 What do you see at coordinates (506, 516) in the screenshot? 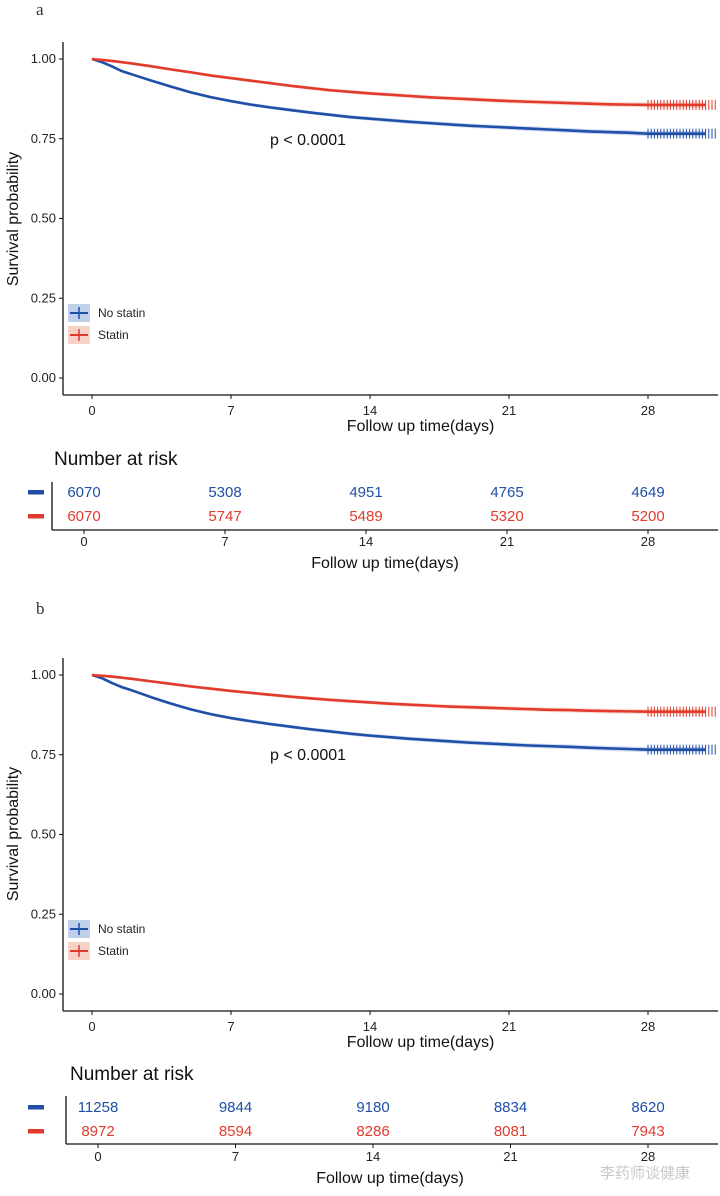
I see `risk-count: 5320` at bounding box center [506, 516].